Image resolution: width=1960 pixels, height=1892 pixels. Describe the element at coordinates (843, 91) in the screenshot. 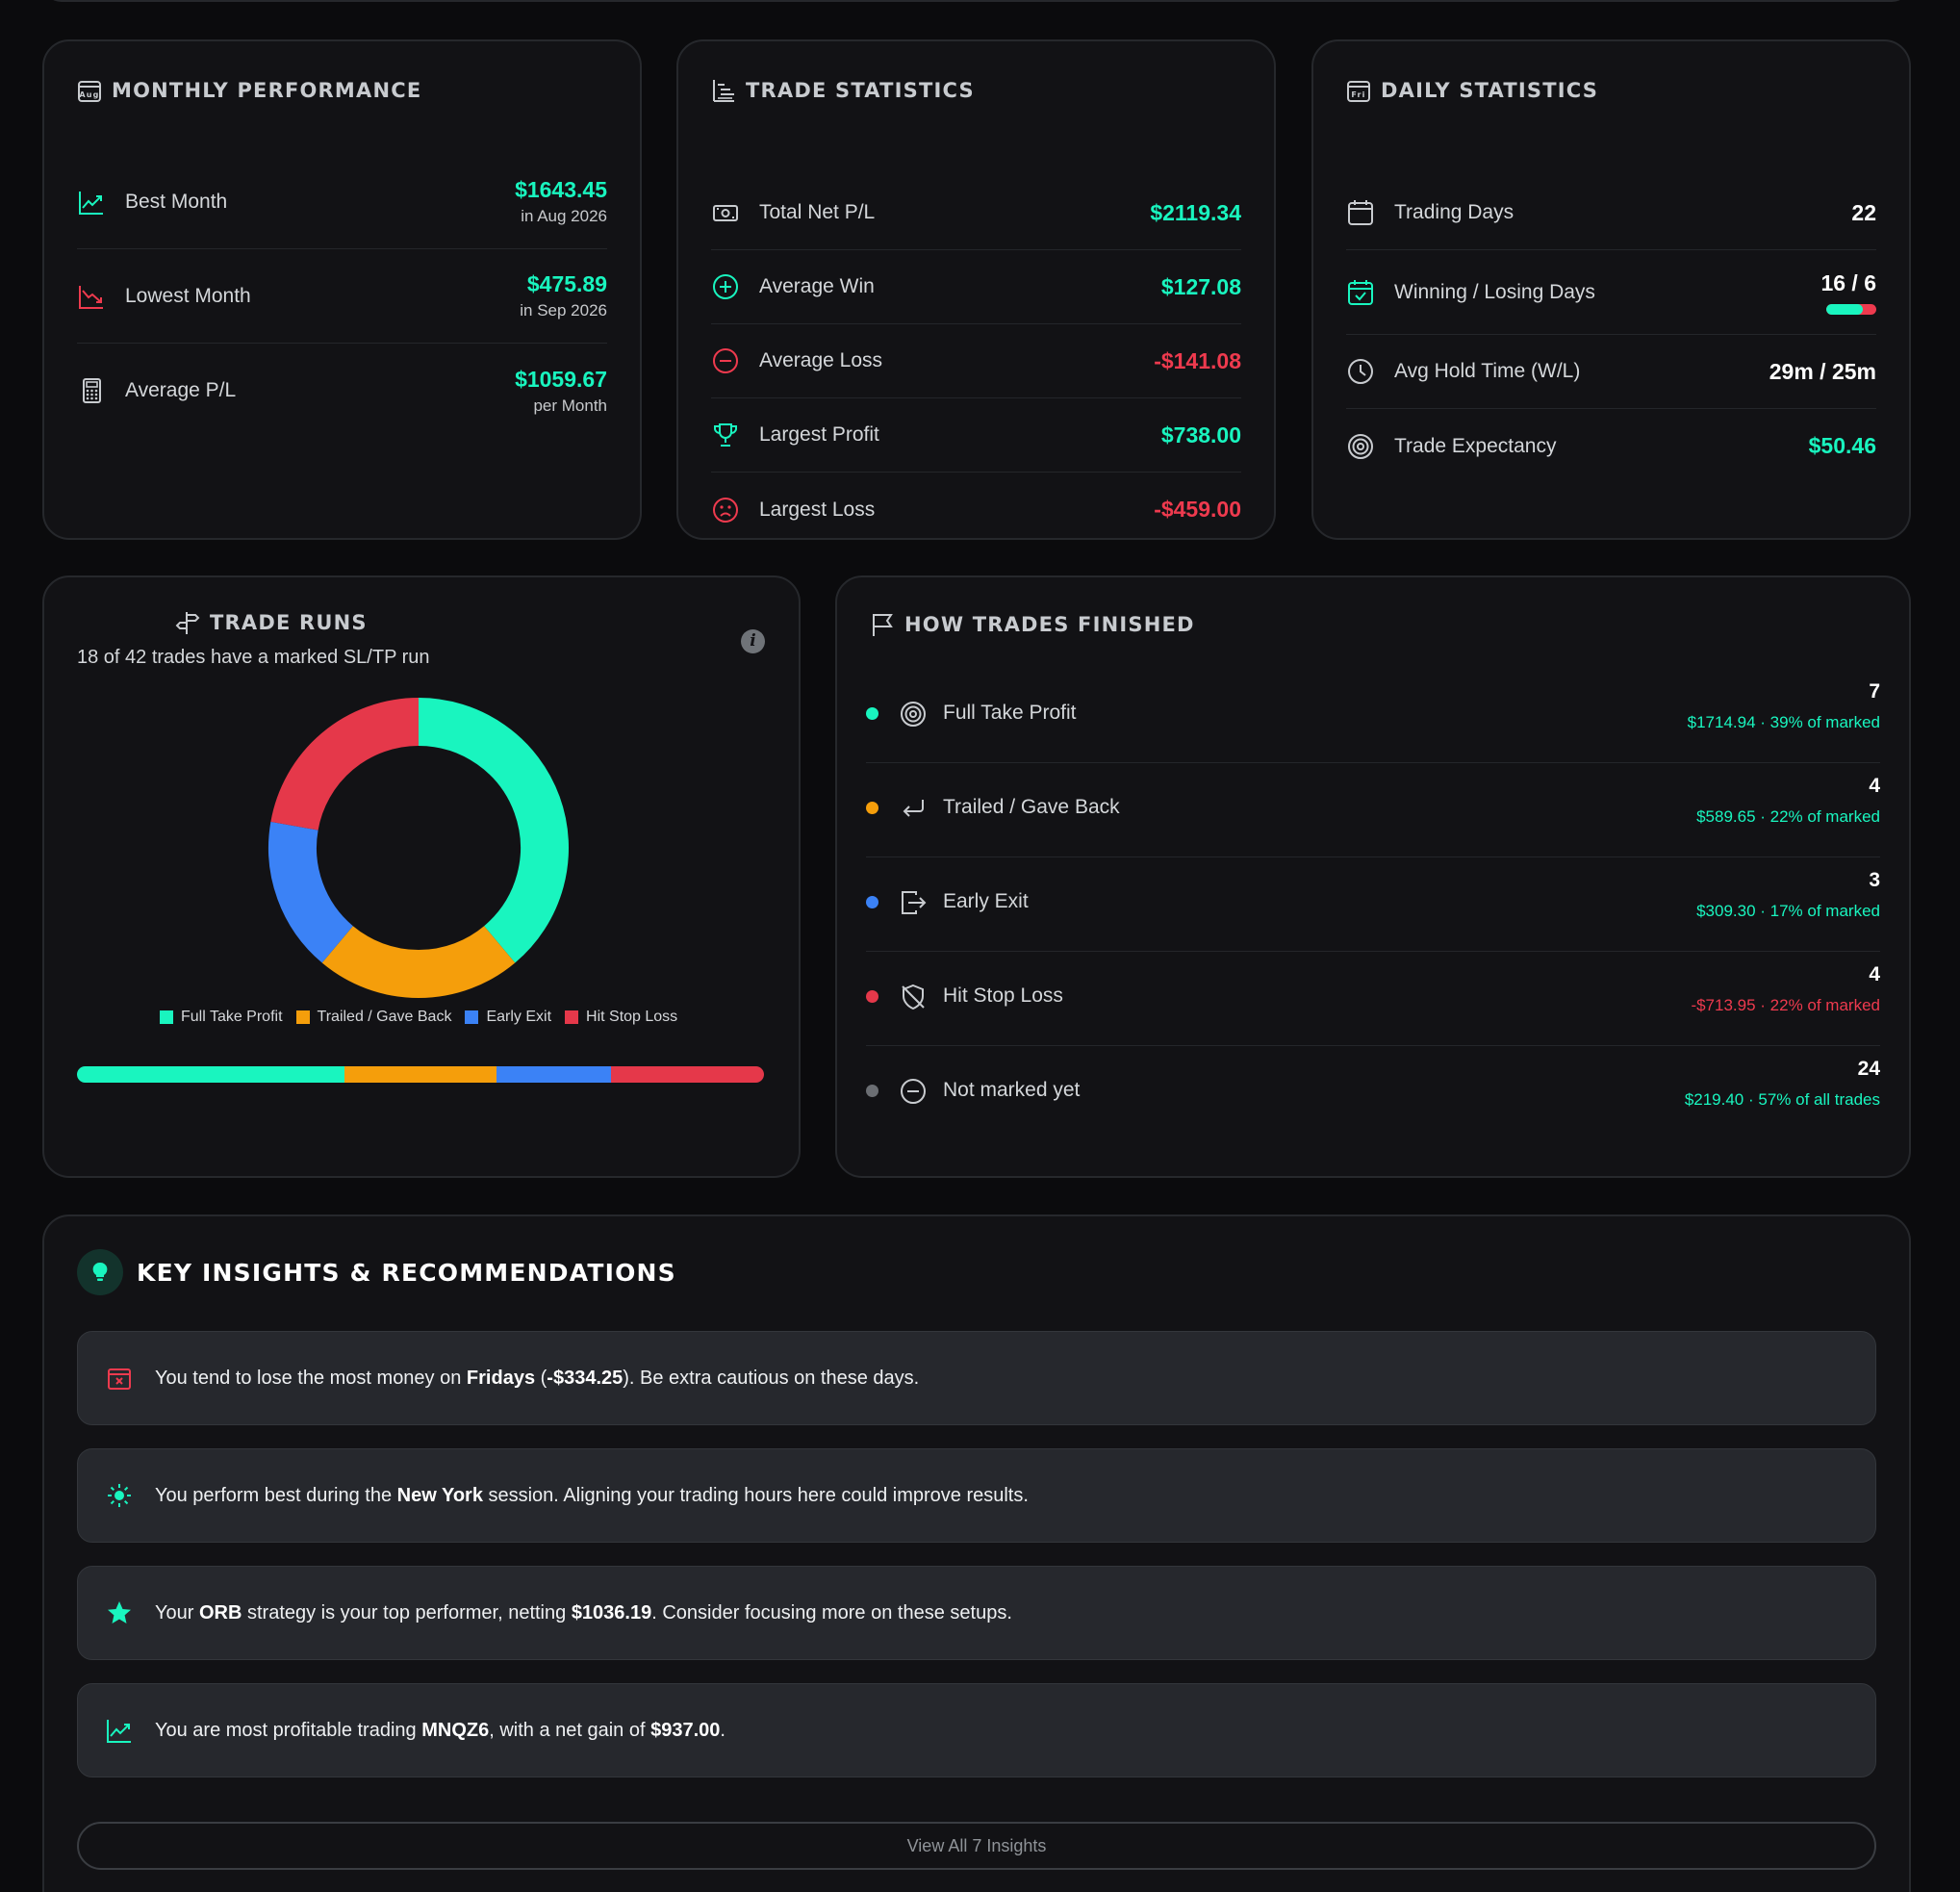

I see `trade-statistics-title: TRADE STATISTICS` at that location.